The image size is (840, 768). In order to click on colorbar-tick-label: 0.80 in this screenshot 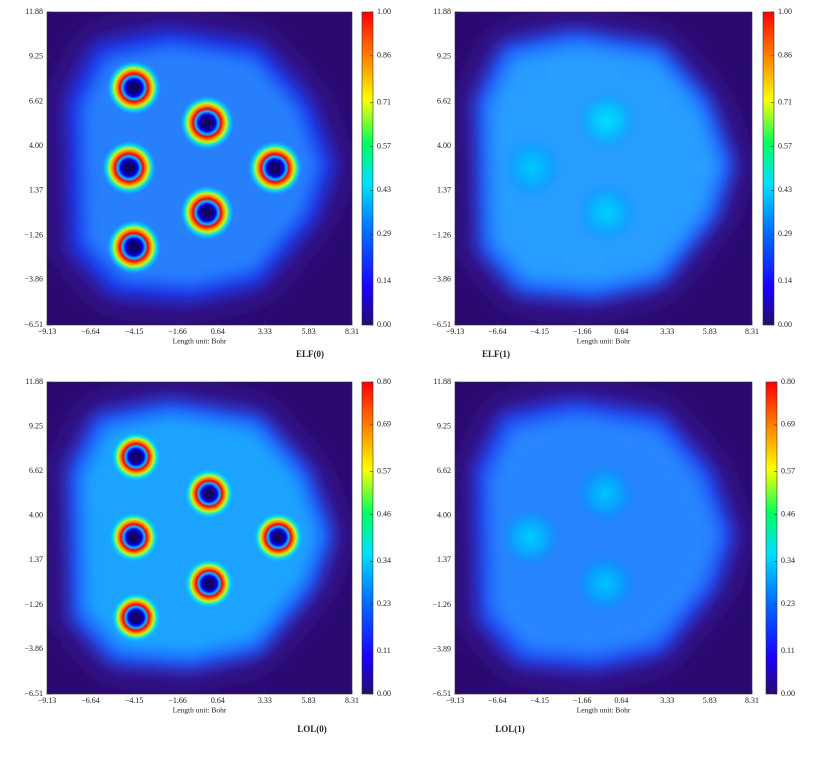, I will do `click(788, 381)`.